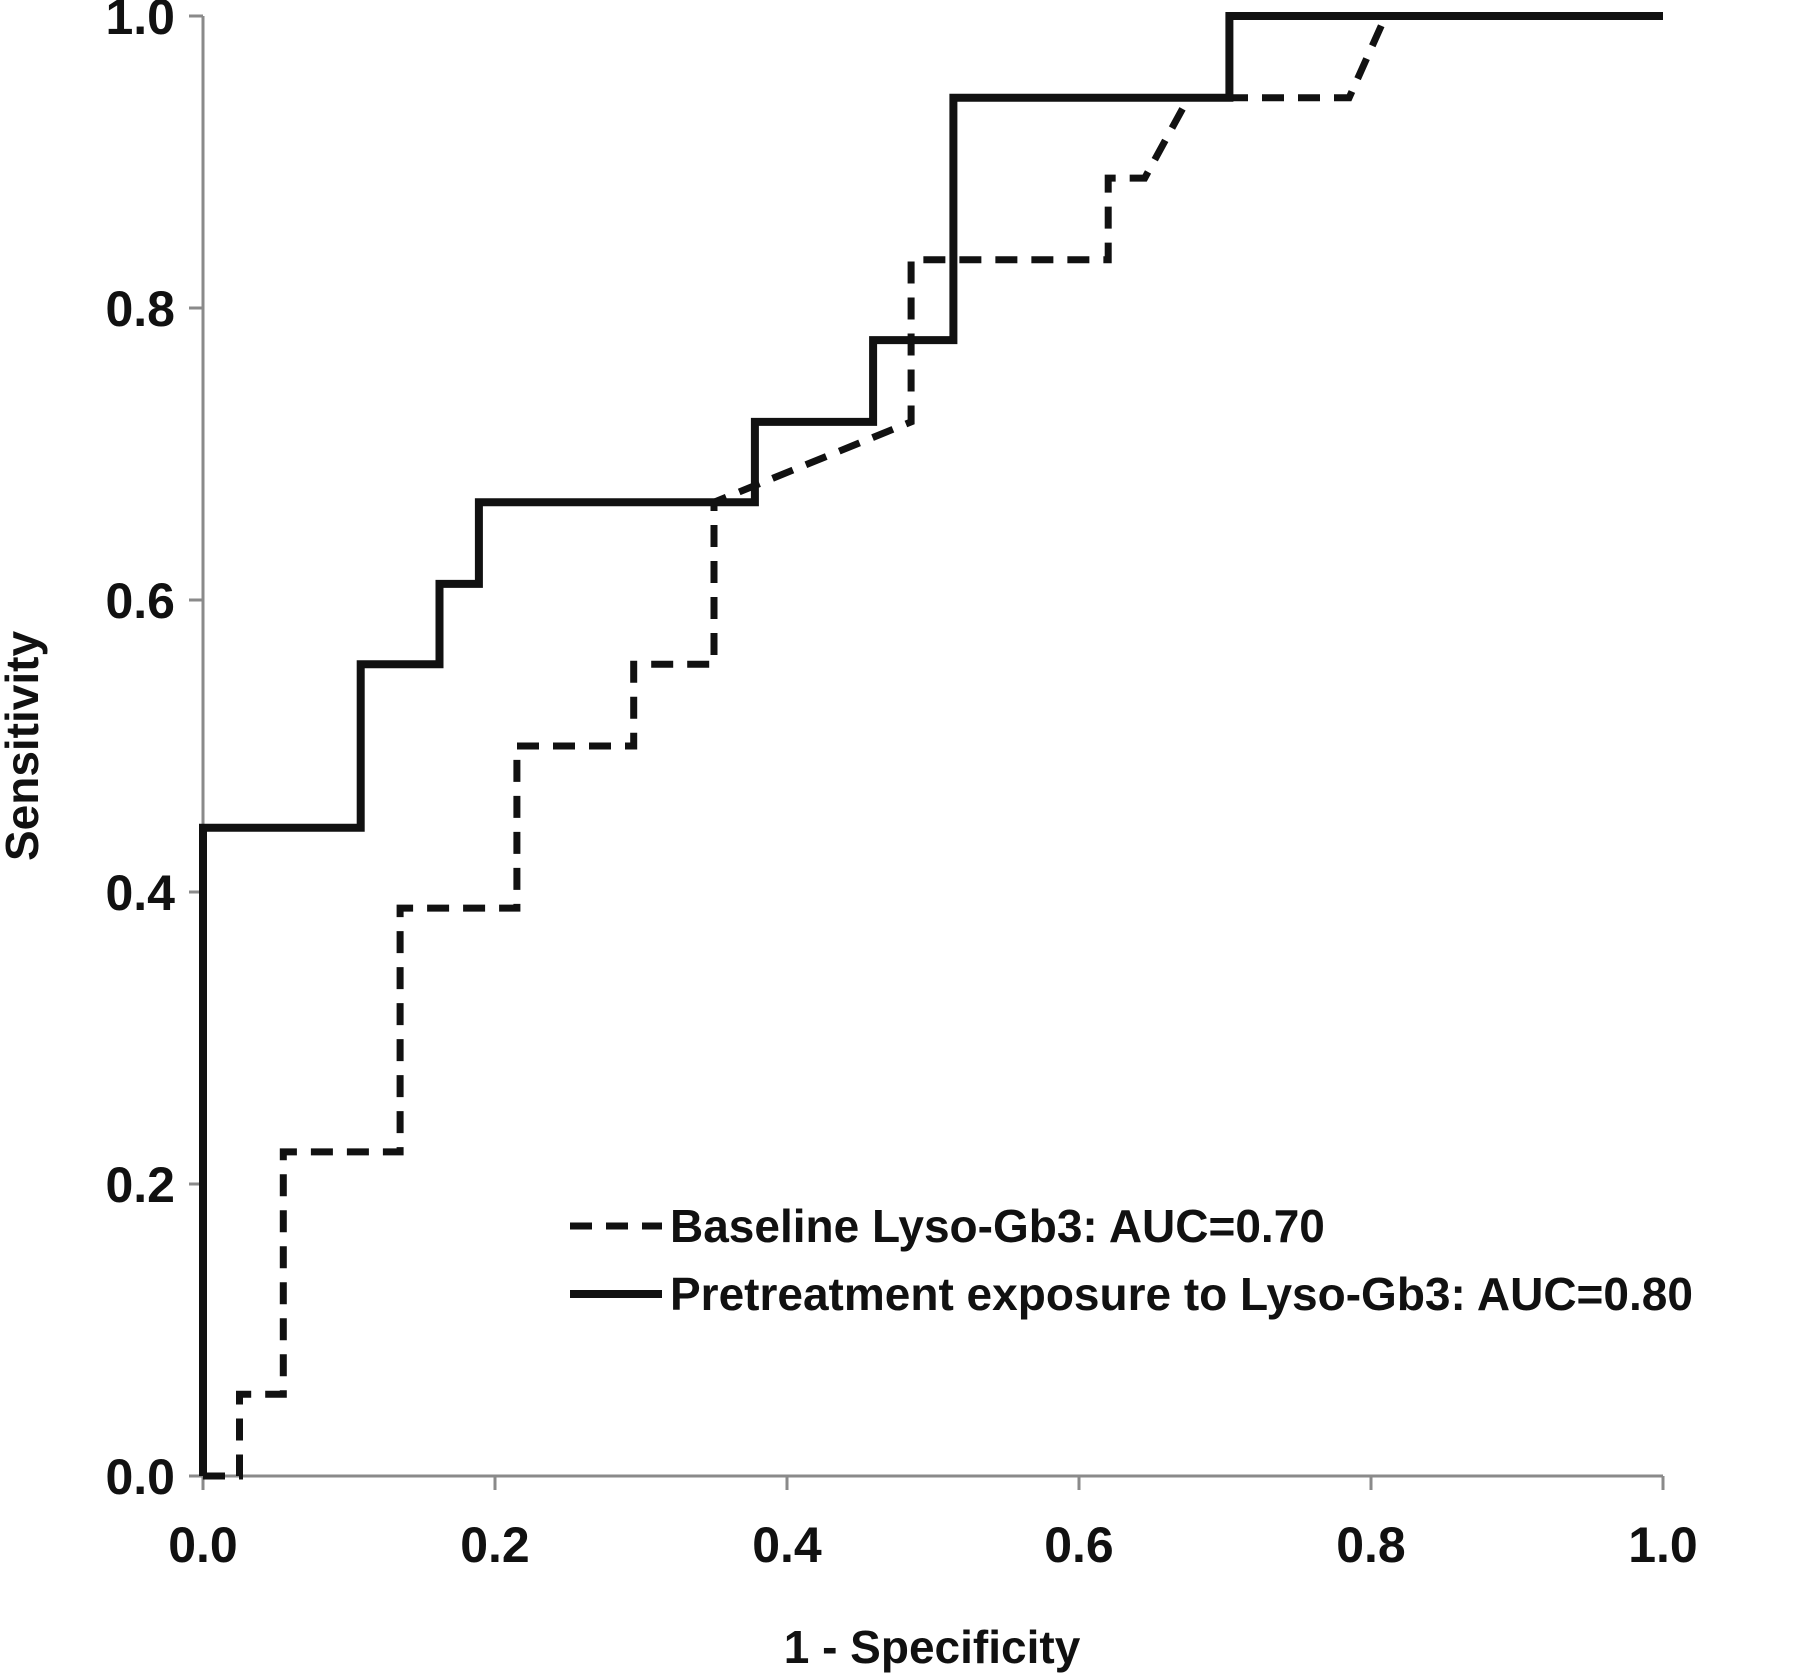 The image size is (1800, 1680). What do you see at coordinates (140, 893) in the screenshot?
I see `y-tick-label: 0.4` at bounding box center [140, 893].